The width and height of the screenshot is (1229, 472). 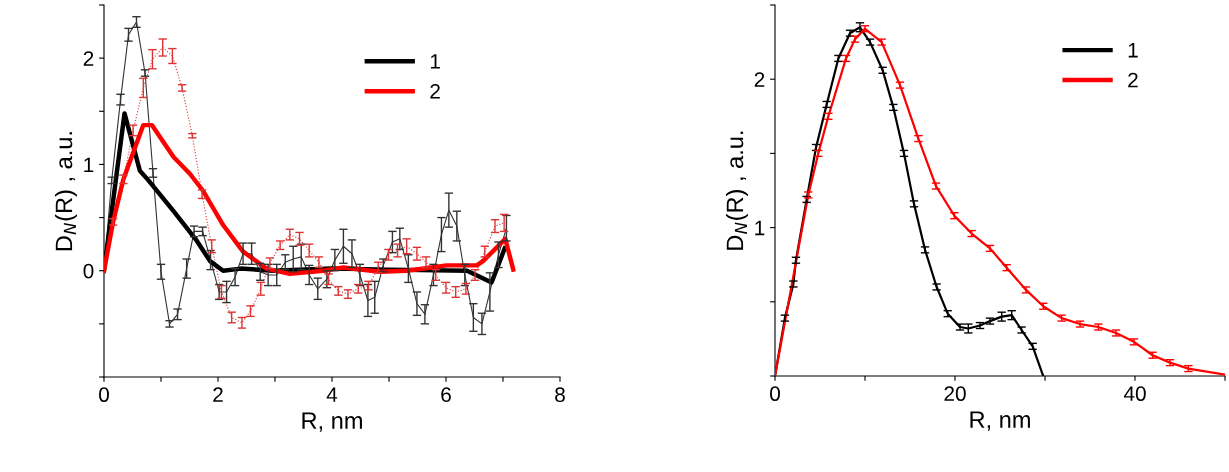 What do you see at coordinates (218, 394) in the screenshot?
I see `x-tick-label: 2` at bounding box center [218, 394].